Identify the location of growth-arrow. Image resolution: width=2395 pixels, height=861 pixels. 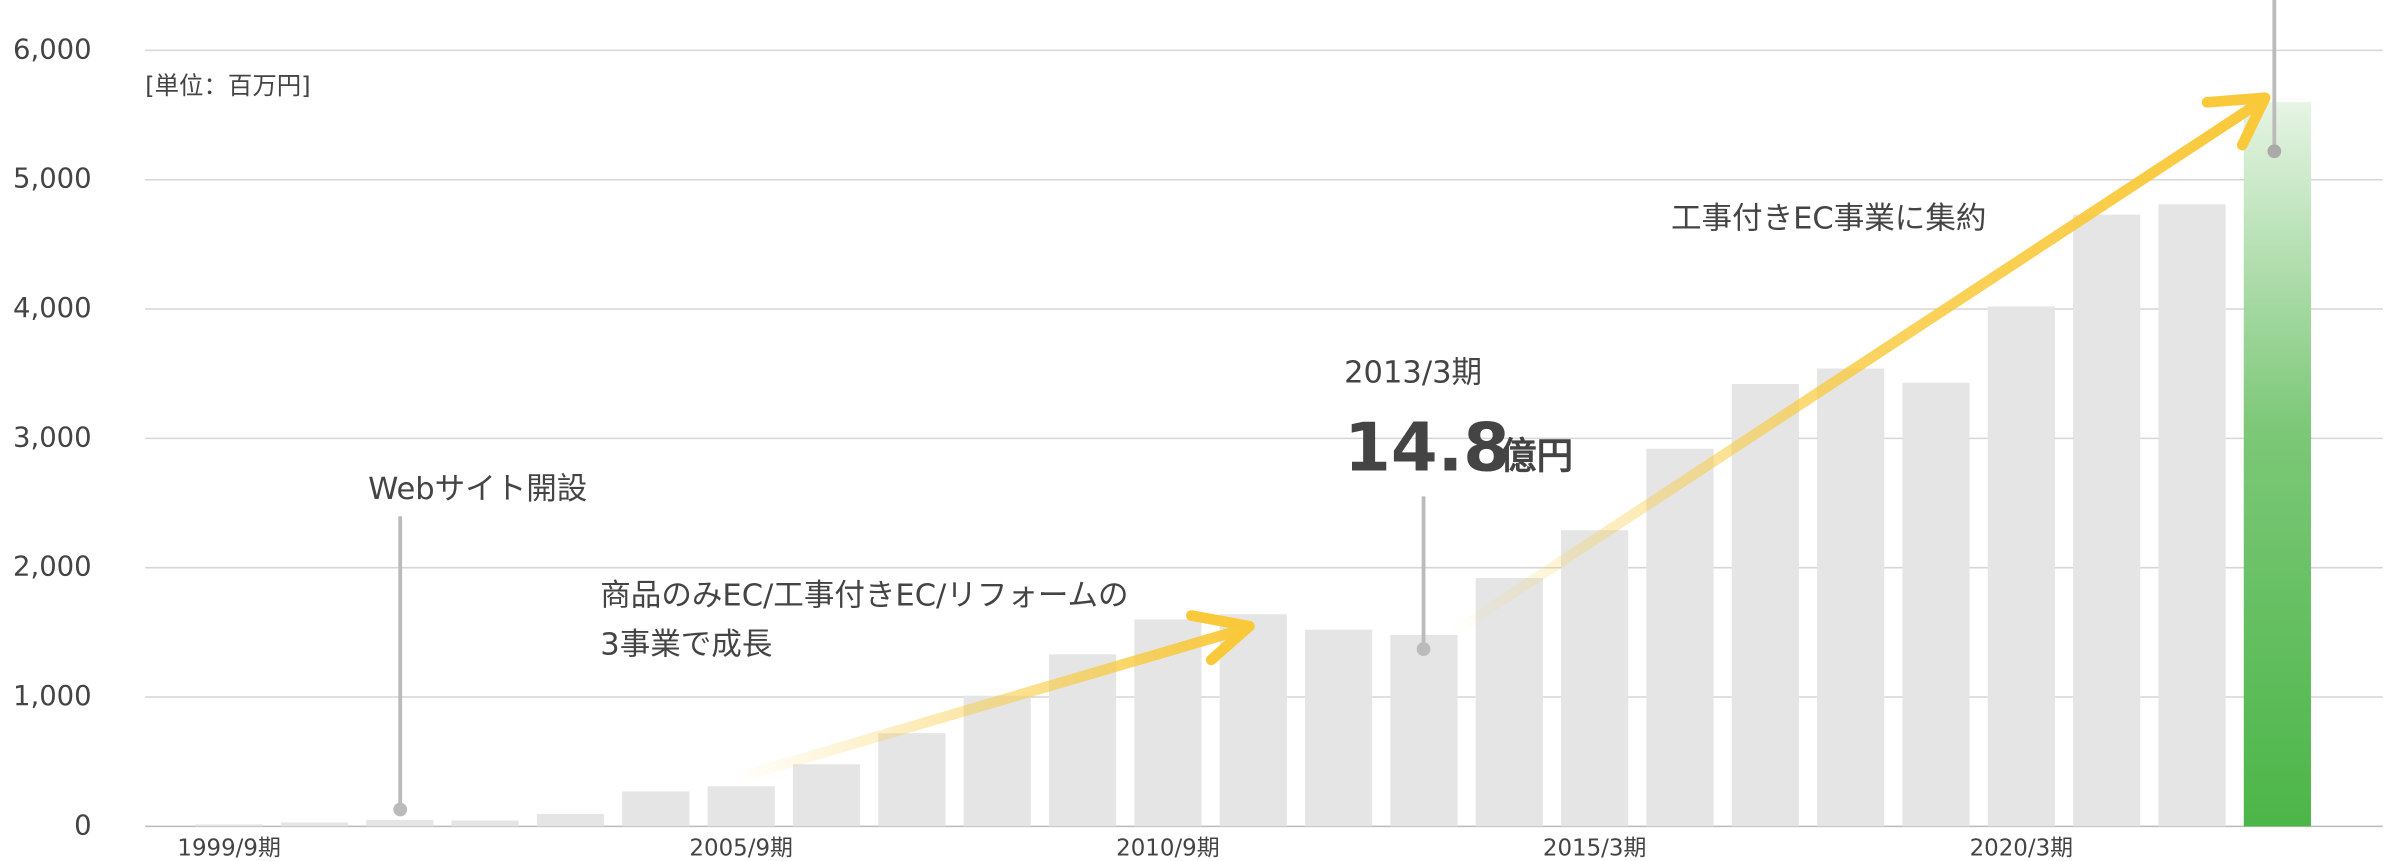
(985, 705).